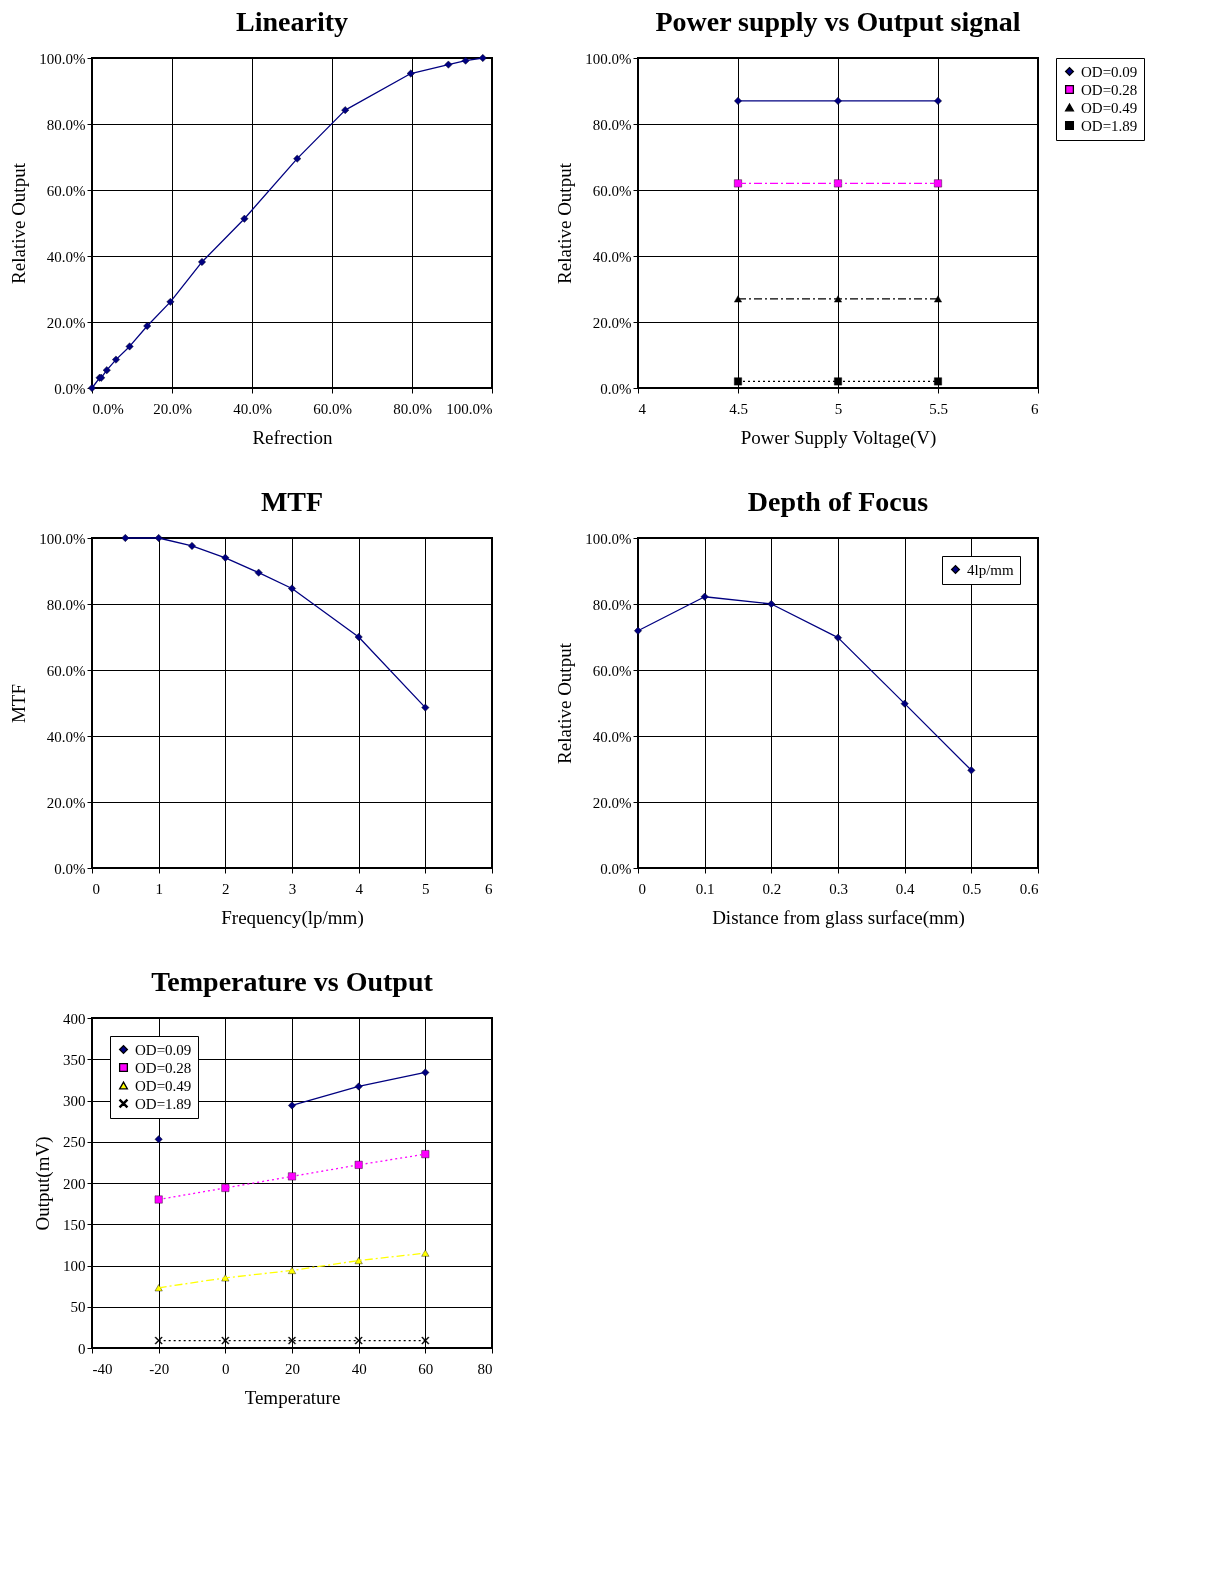 Image resolution: width=1227 pixels, height=1569 pixels. Describe the element at coordinates (292, 1368) in the screenshot. I see `x-tick-label: 20` at that location.